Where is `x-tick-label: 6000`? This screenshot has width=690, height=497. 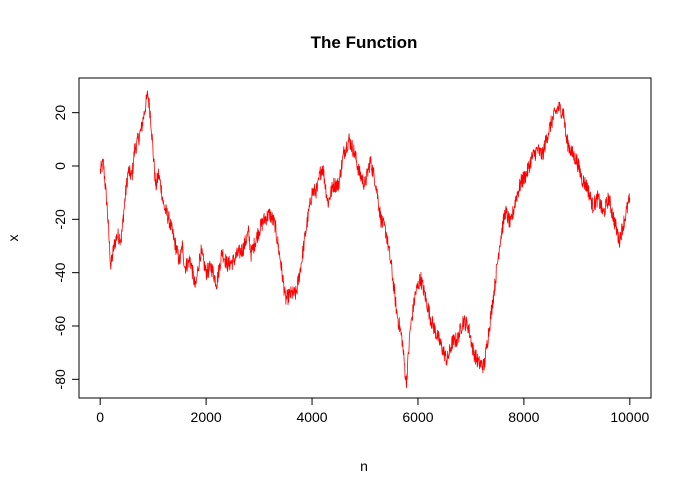
x-tick-label: 6000 is located at coordinates (417, 417).